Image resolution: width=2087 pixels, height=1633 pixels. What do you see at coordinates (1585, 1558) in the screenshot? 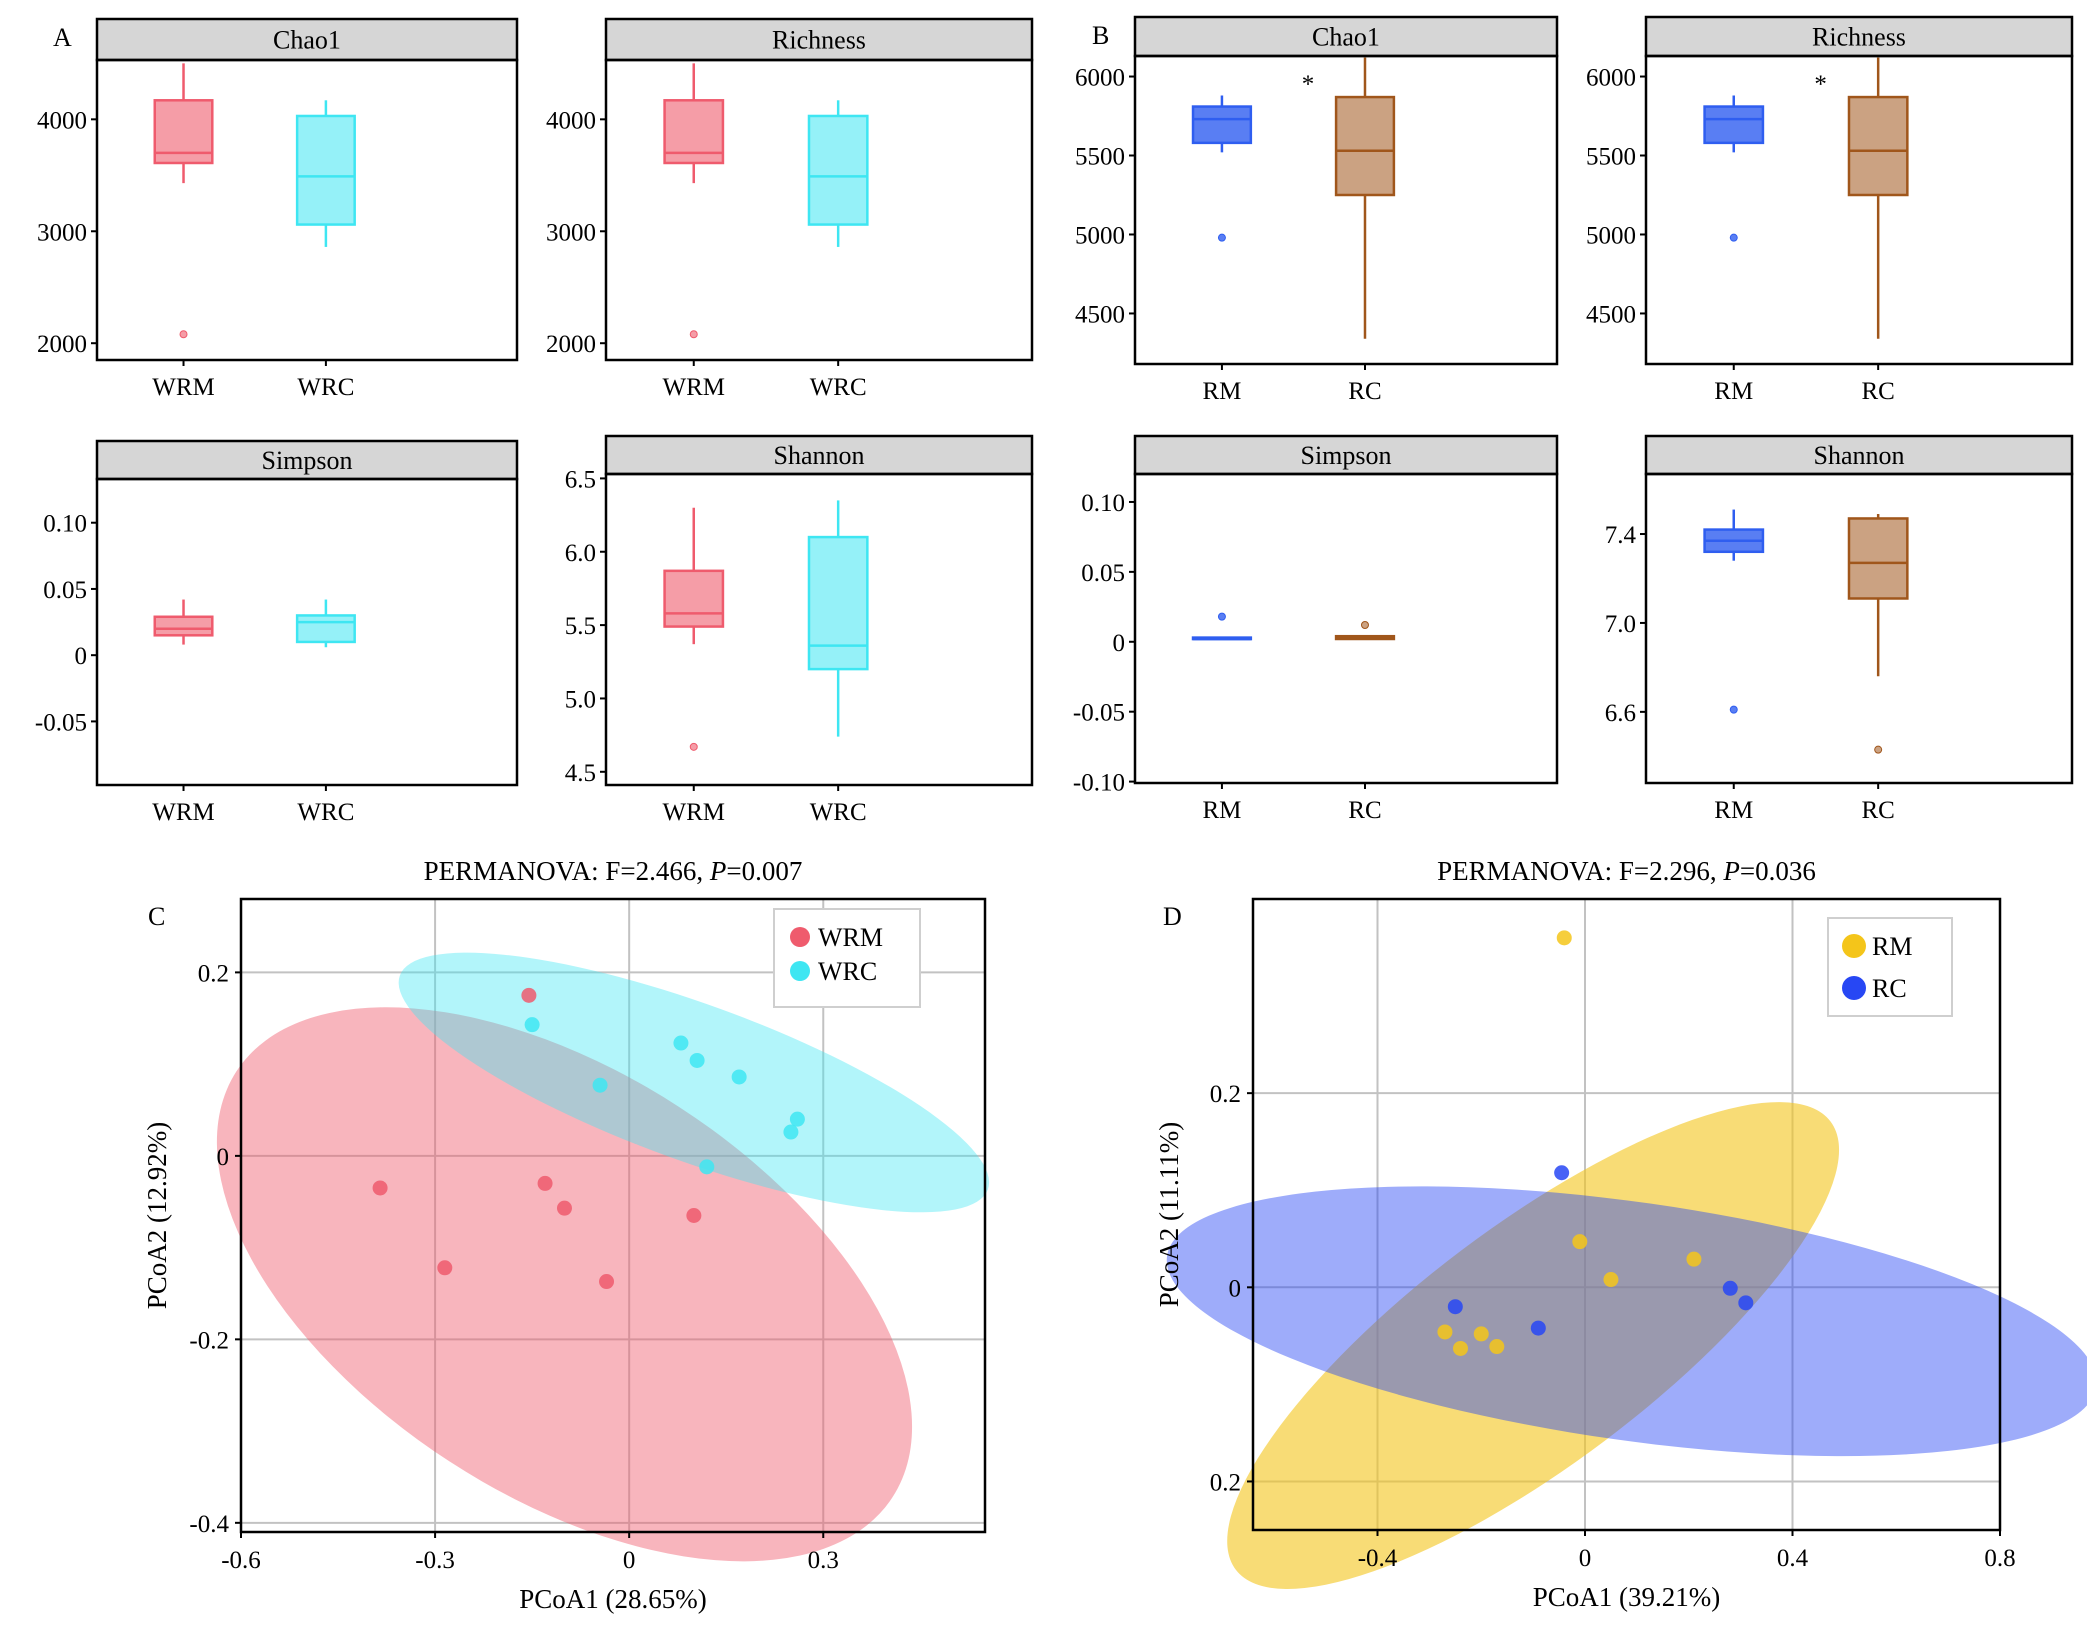
I see `x-tick-label: 0` at bounding box center [1585, 1558].